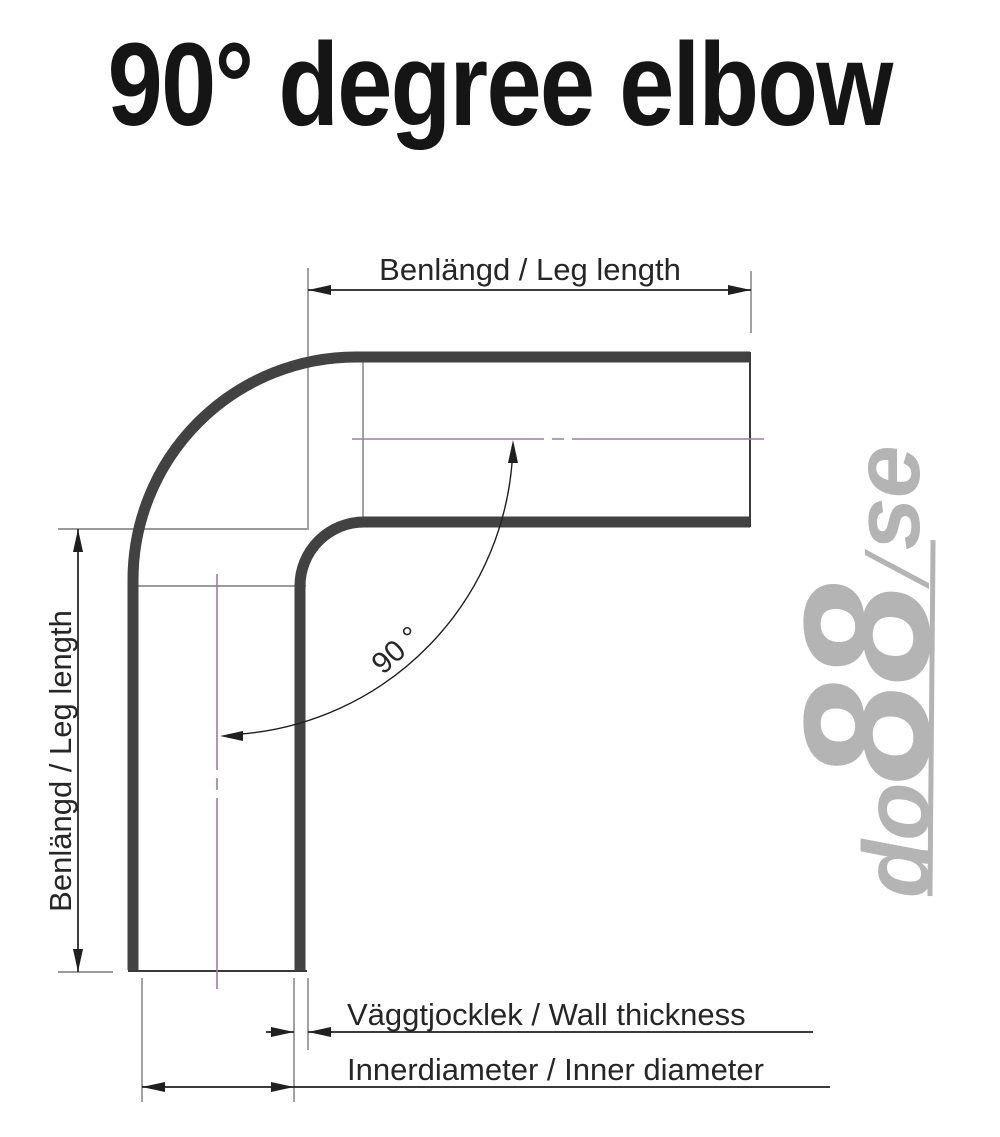  I want to click on label-leg-length-top: Benlängd / Leg length, so click(530, 269).